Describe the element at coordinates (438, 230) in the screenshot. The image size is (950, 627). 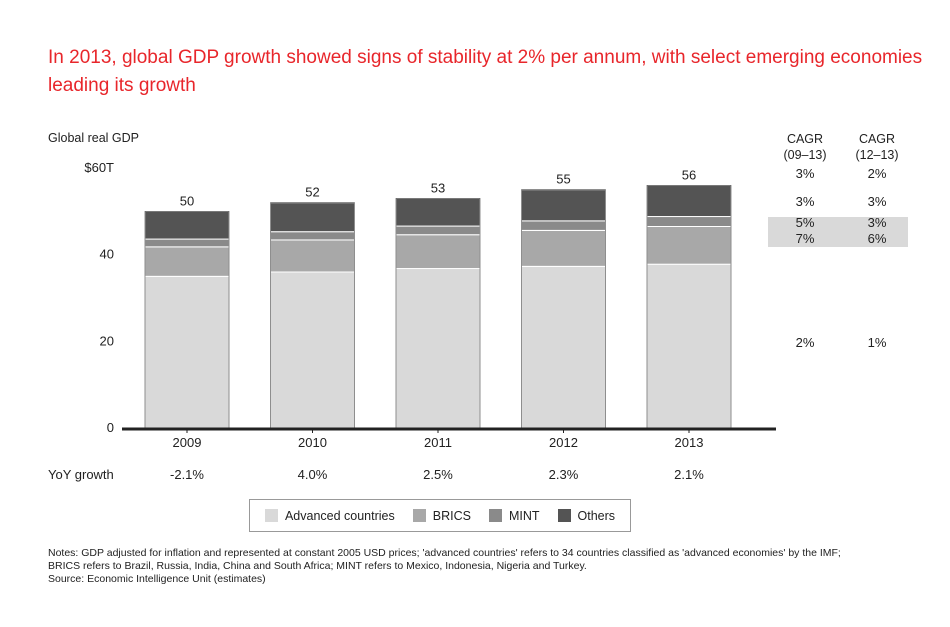
I see `bar-2011-mint` at that location.